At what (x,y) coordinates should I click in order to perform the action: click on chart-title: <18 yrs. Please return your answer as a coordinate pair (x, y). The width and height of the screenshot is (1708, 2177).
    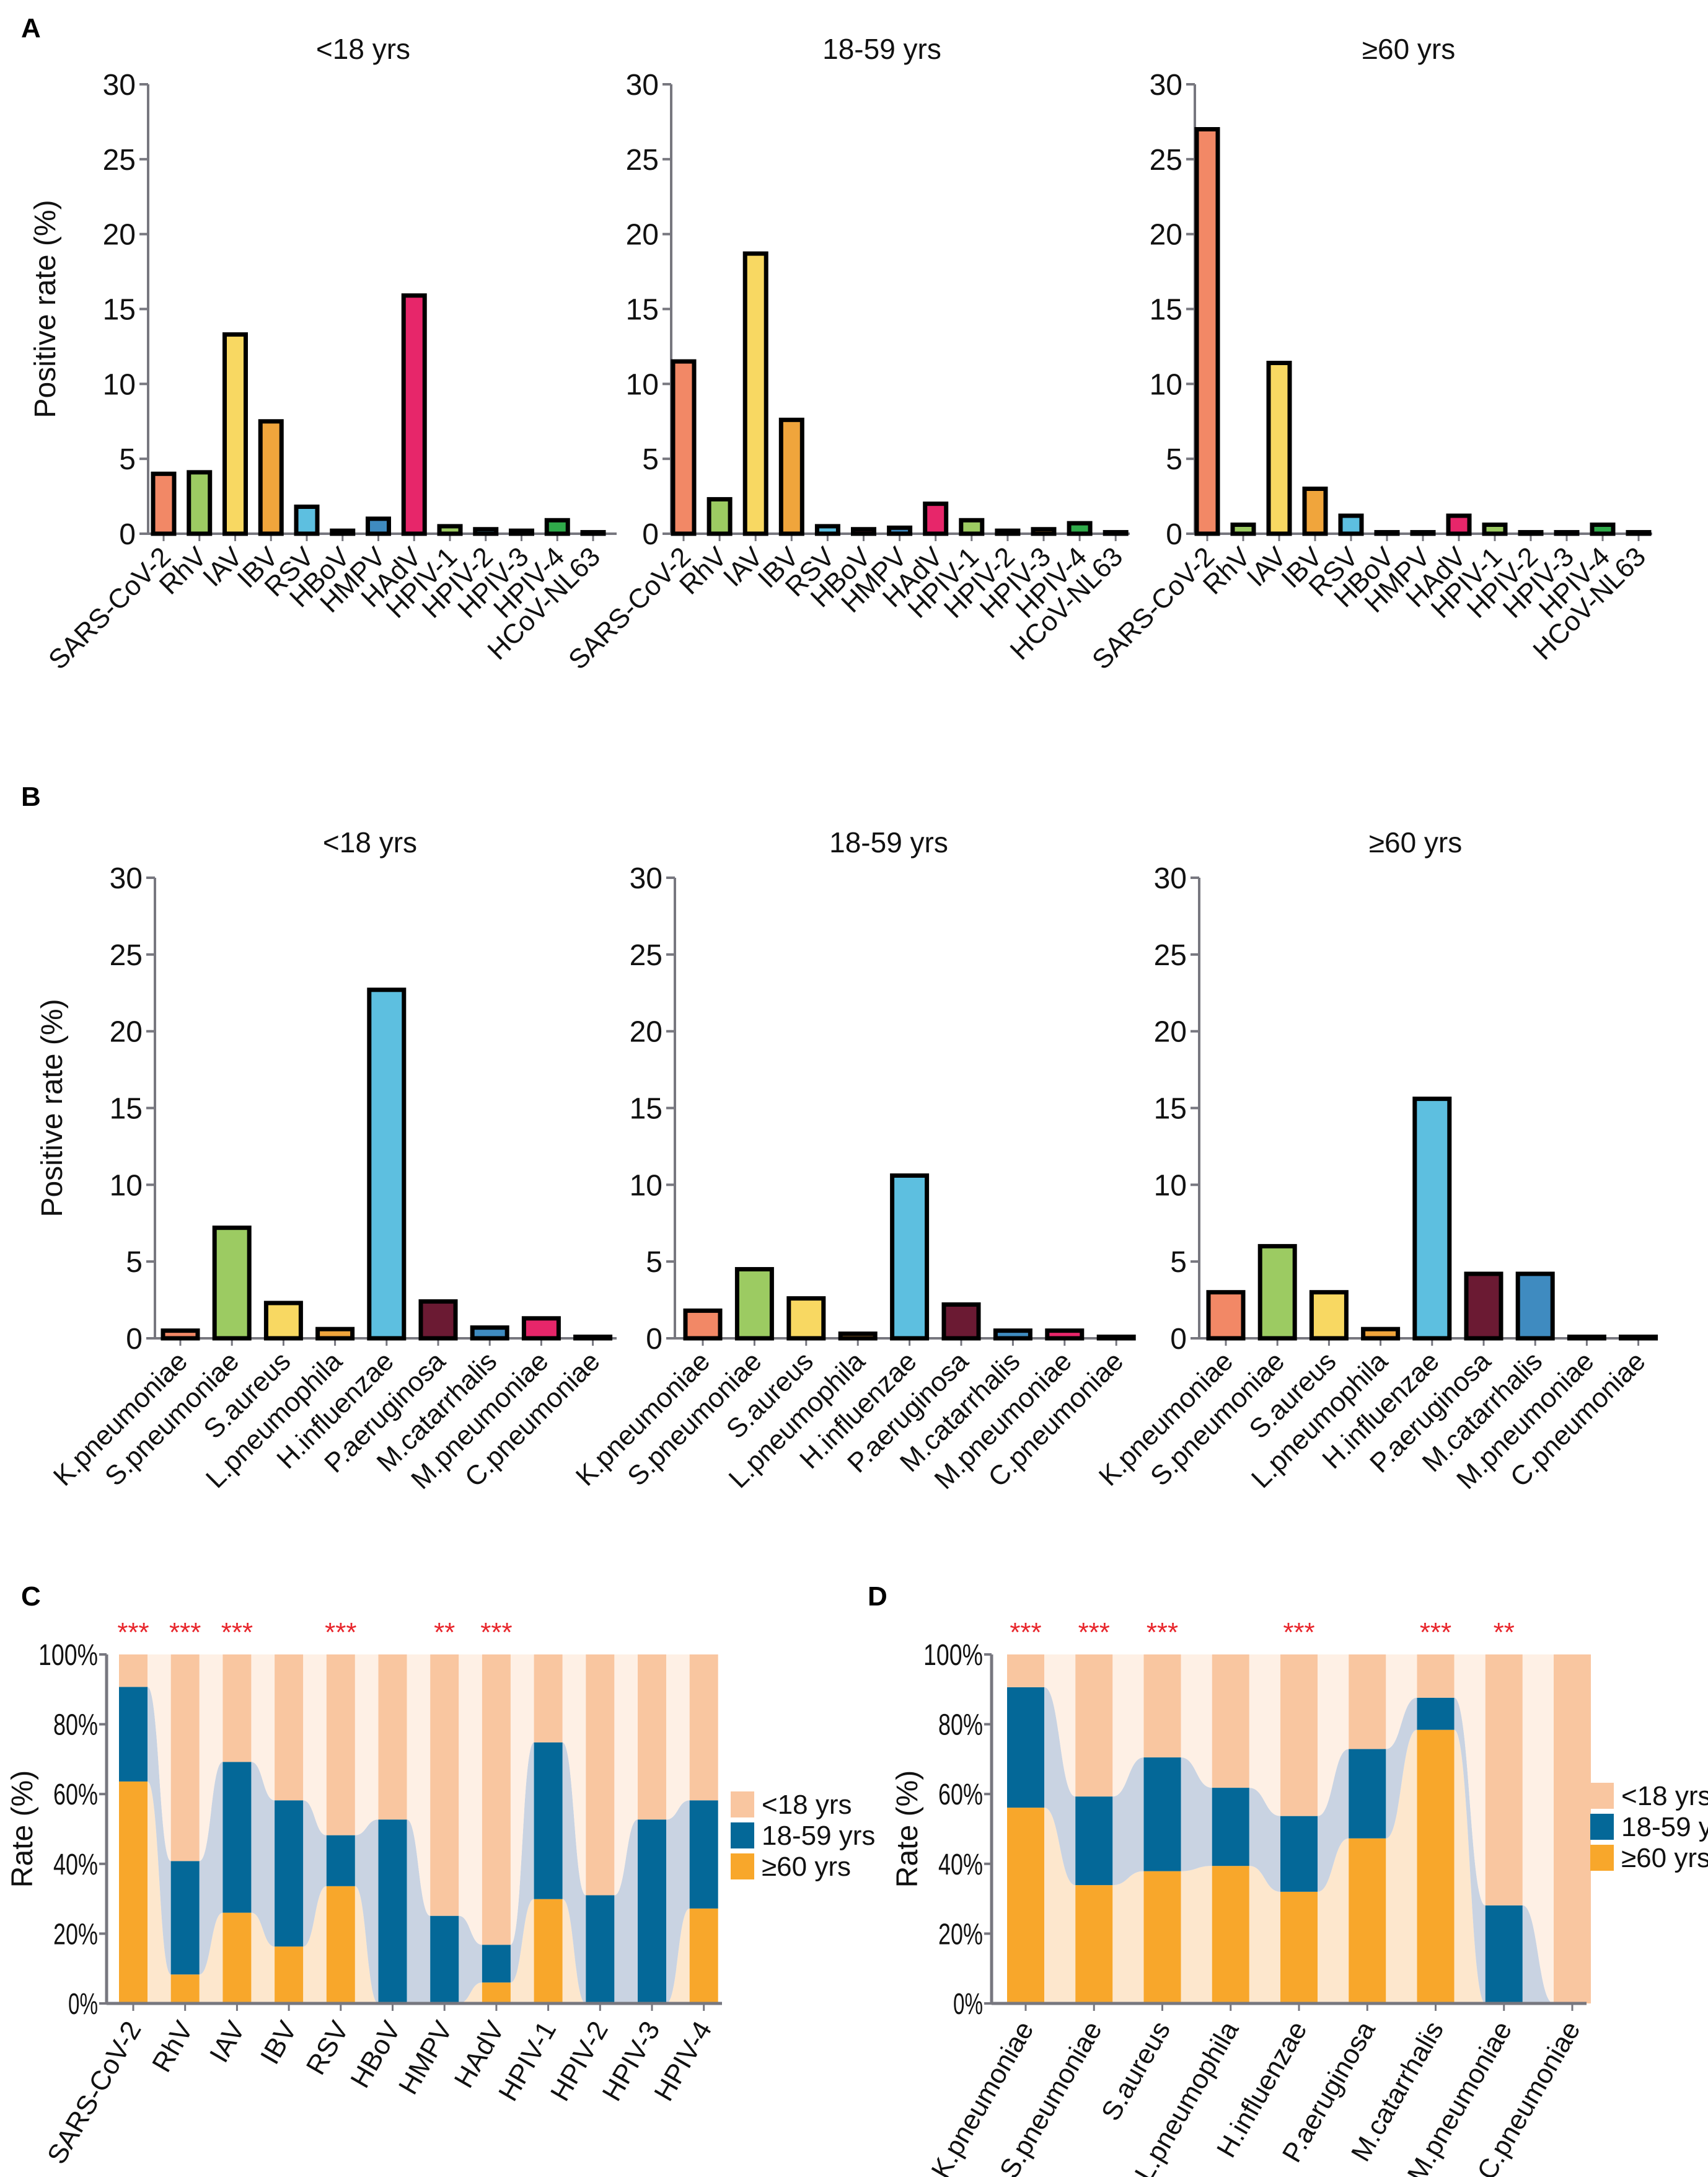
    Looking at the image, I should click on (370, 842).